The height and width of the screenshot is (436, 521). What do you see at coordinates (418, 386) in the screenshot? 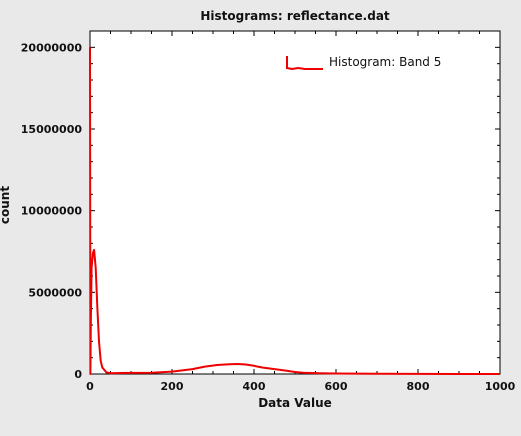
I see `x-tick-label: 800` at bounding box center [418, 386].